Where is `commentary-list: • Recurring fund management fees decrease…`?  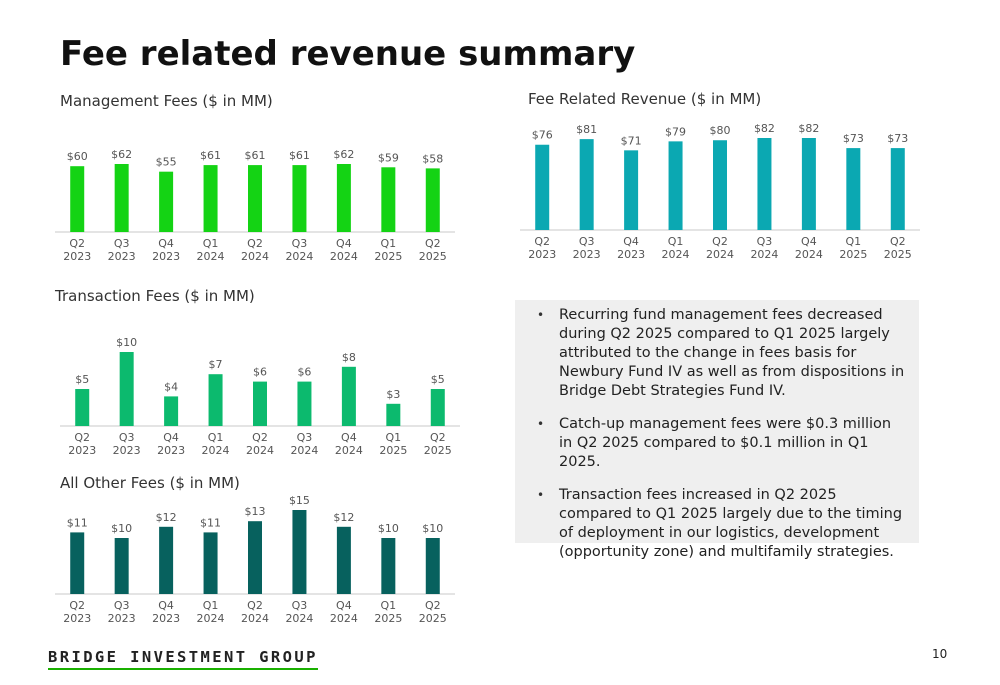
commentary-list: • Recurring fund management fees decrease… is located at coordinates (717, 434).